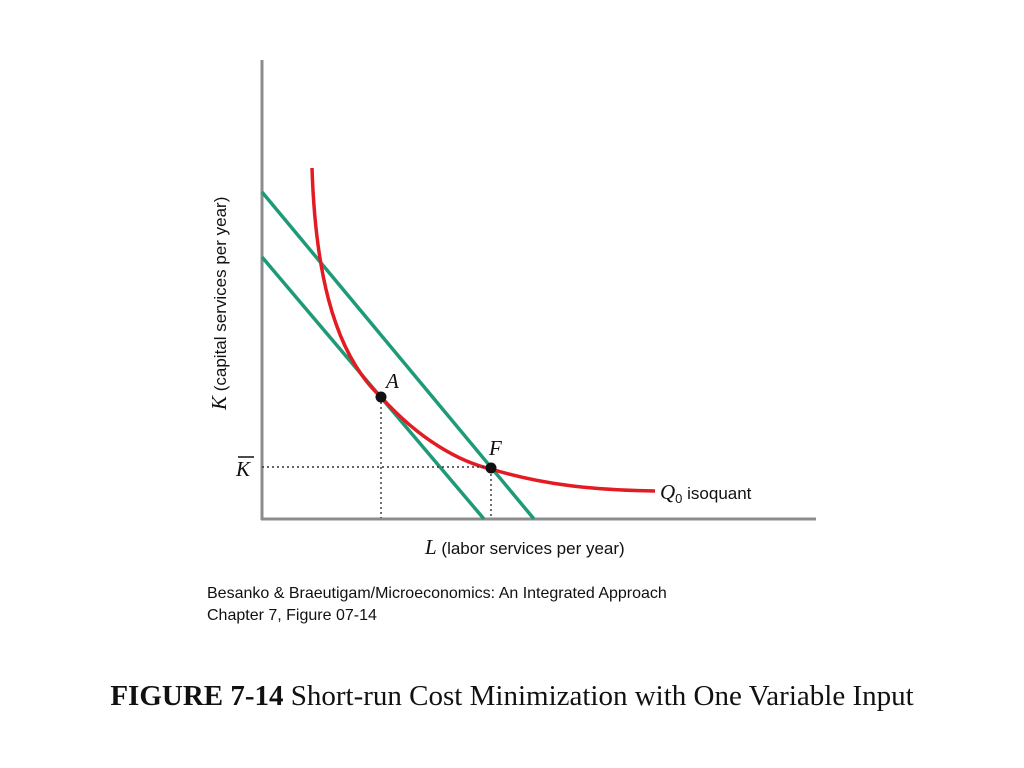  I want to click on x-axis-variable: L, so click(430, 547).